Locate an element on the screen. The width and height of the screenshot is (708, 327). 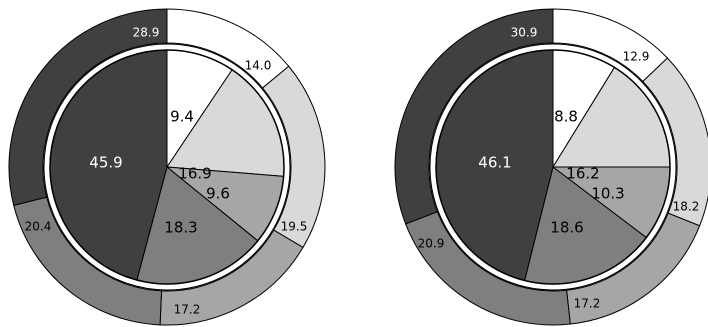
right-outer-label-5: 30.9 is located at coordinates (524, 33).